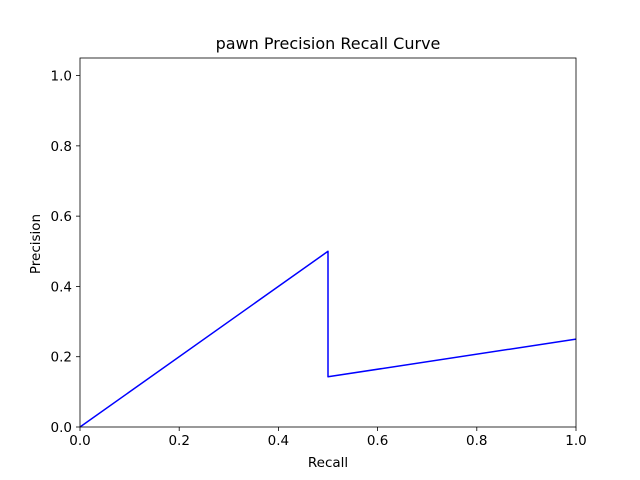 The height and width of the screenshot is (480, 640). Describe the element at coordinates (61, 358) in the screenshot. I see `y-tick-label: 0.2` at that location.